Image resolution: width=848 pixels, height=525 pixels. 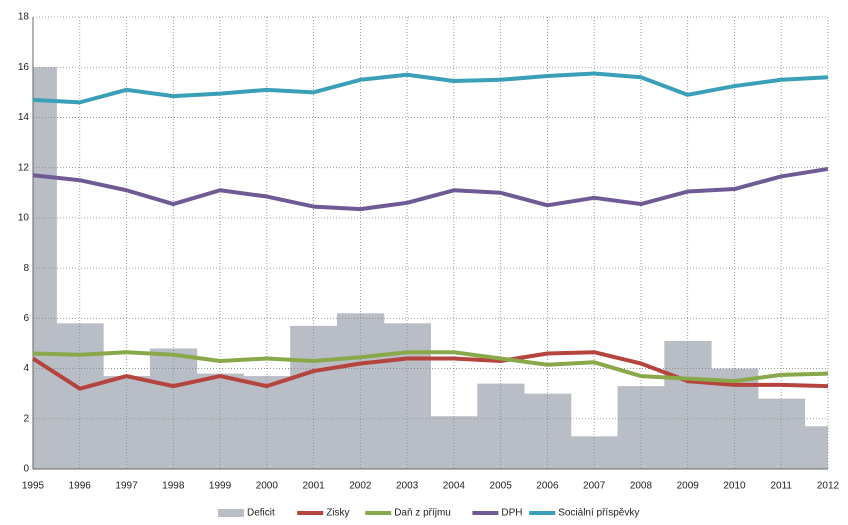 I want to click on x-tick-label: 2003, so click(x=407, y=486).